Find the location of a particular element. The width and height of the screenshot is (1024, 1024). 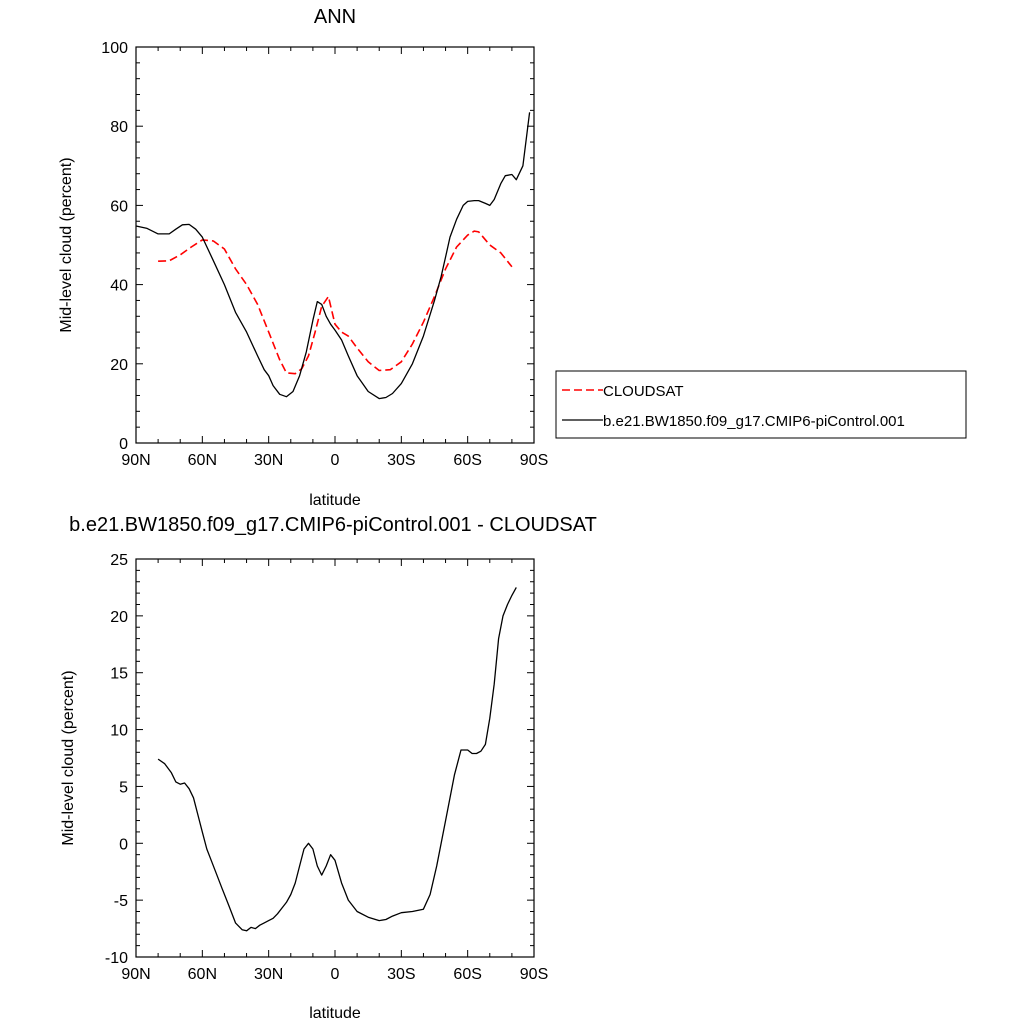

top-y-tick-label: 80 is located at coordinates (119, 127).